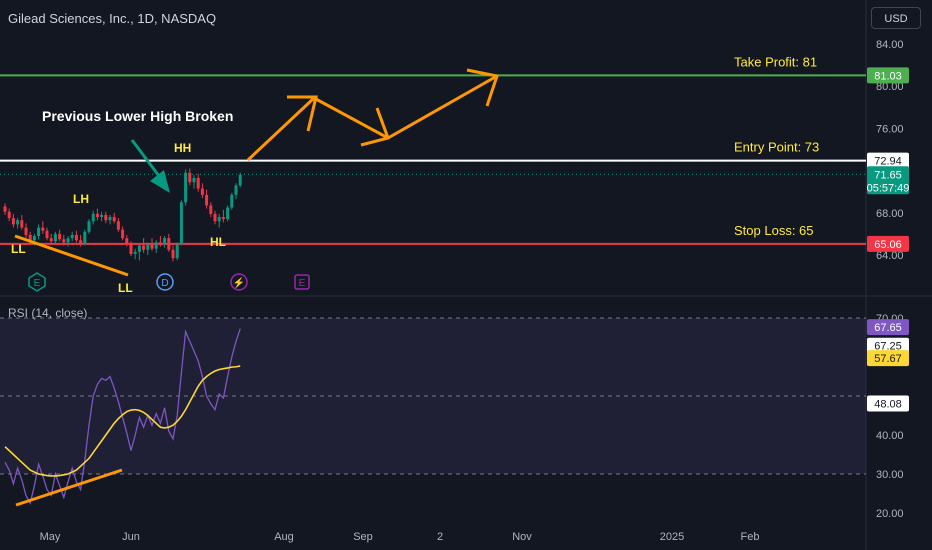 This screenshot has width=932, height=550. What do you see at coordinates (218, 242) in the screenshot?
I see `annotation-hl: HL` at bounding box center [218, 242].